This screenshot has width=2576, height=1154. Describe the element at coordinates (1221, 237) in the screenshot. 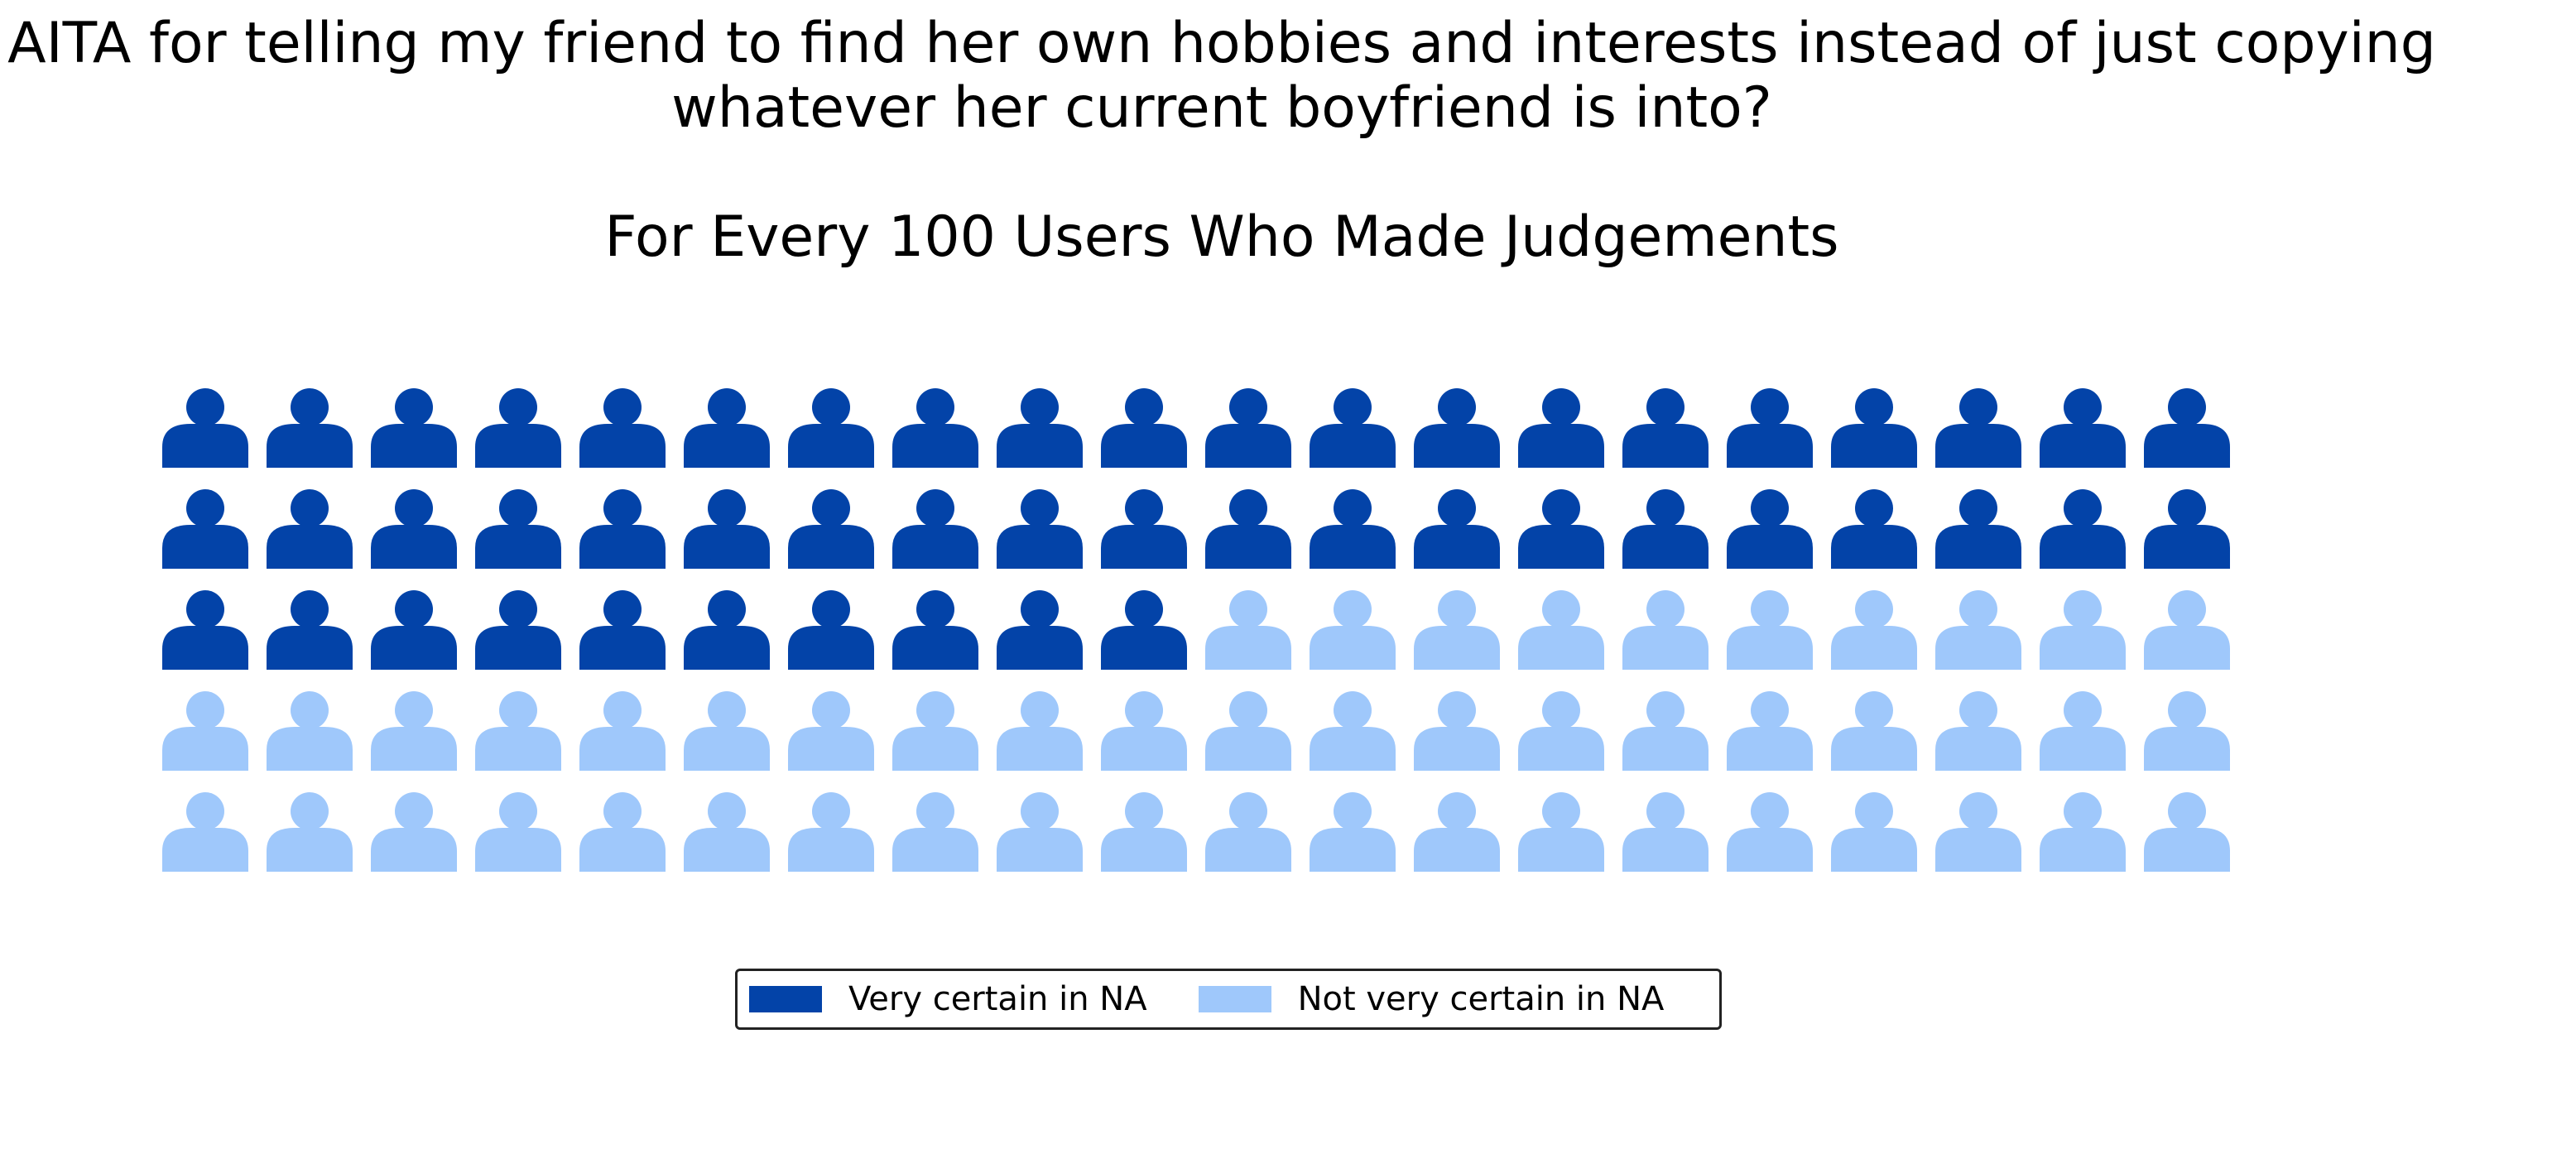

I see `chart-subtitle: For Every 100 Users Who Made Judgements` at that location.